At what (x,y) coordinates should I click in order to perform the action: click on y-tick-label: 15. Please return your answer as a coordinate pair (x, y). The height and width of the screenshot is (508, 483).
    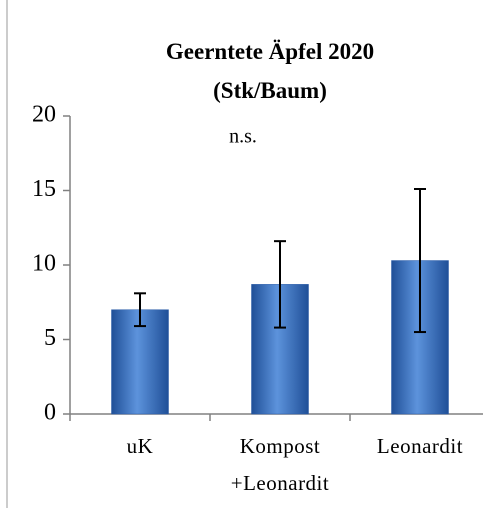
    Looking at the image, I should click on (44, 189).